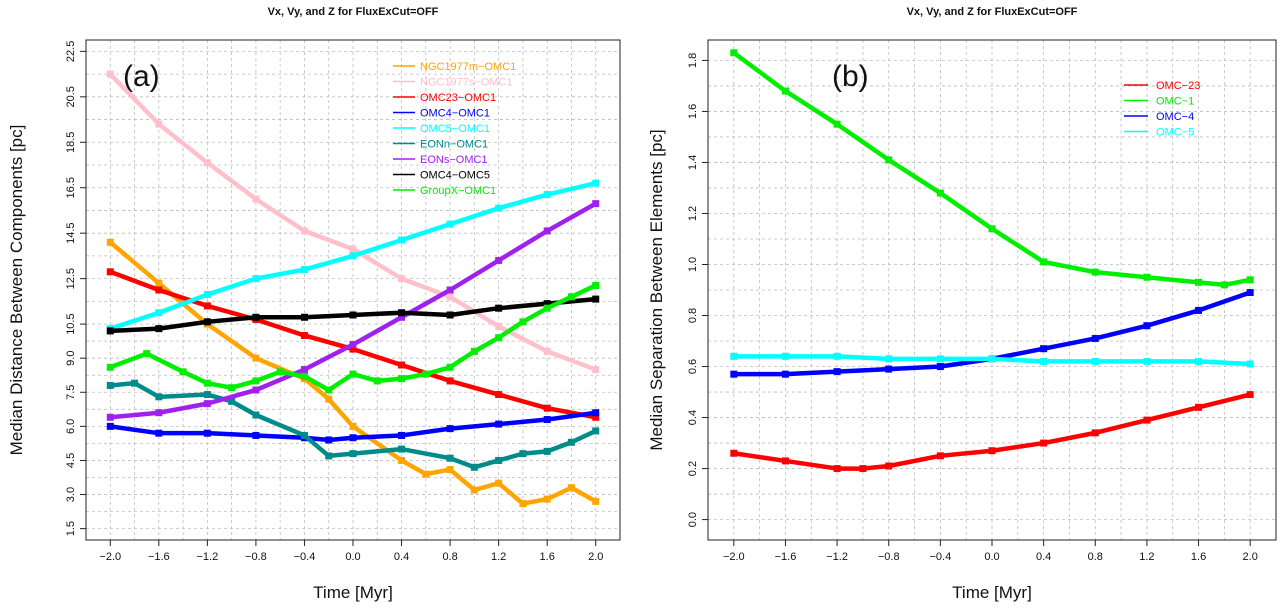 This screenshot has height=610, width=1280. What do you see at coordinates (71, 358) in the screenshot?
I see `y-tick-label: 9.0` at bounding box center [71, 358].